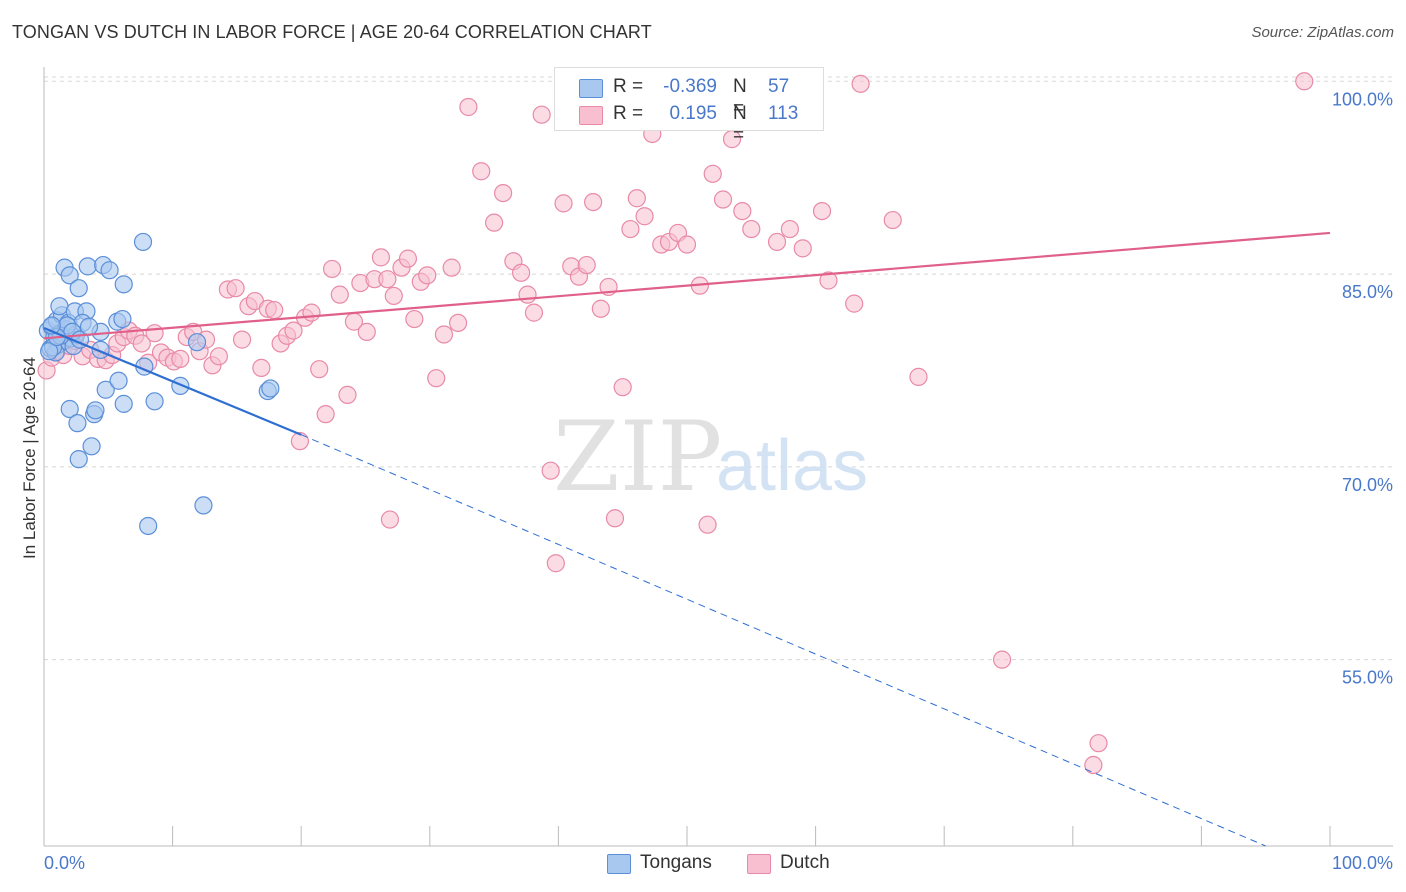 The width and height of the screenshot is (1406, 892). Describe the element at coordinates (740, 97) in the screenshot. I see `legend-n-label: N =` at that location.